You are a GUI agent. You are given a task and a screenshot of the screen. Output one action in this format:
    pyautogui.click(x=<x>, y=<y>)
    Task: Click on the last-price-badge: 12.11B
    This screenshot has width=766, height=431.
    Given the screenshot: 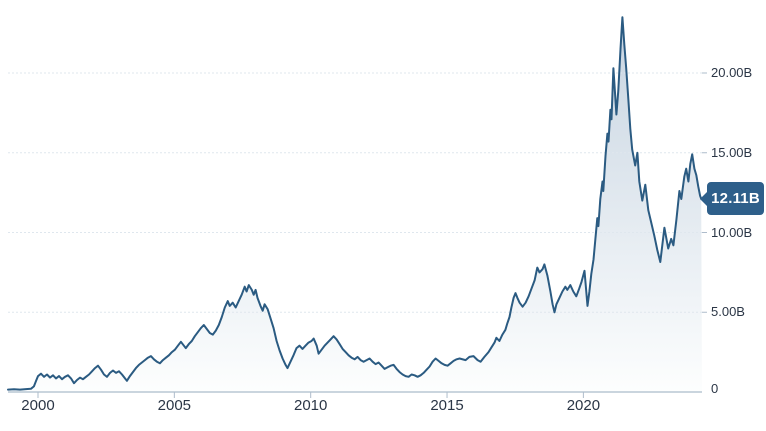 What is the action you would take?
    pyautogui.click(x=732, y=199)
    